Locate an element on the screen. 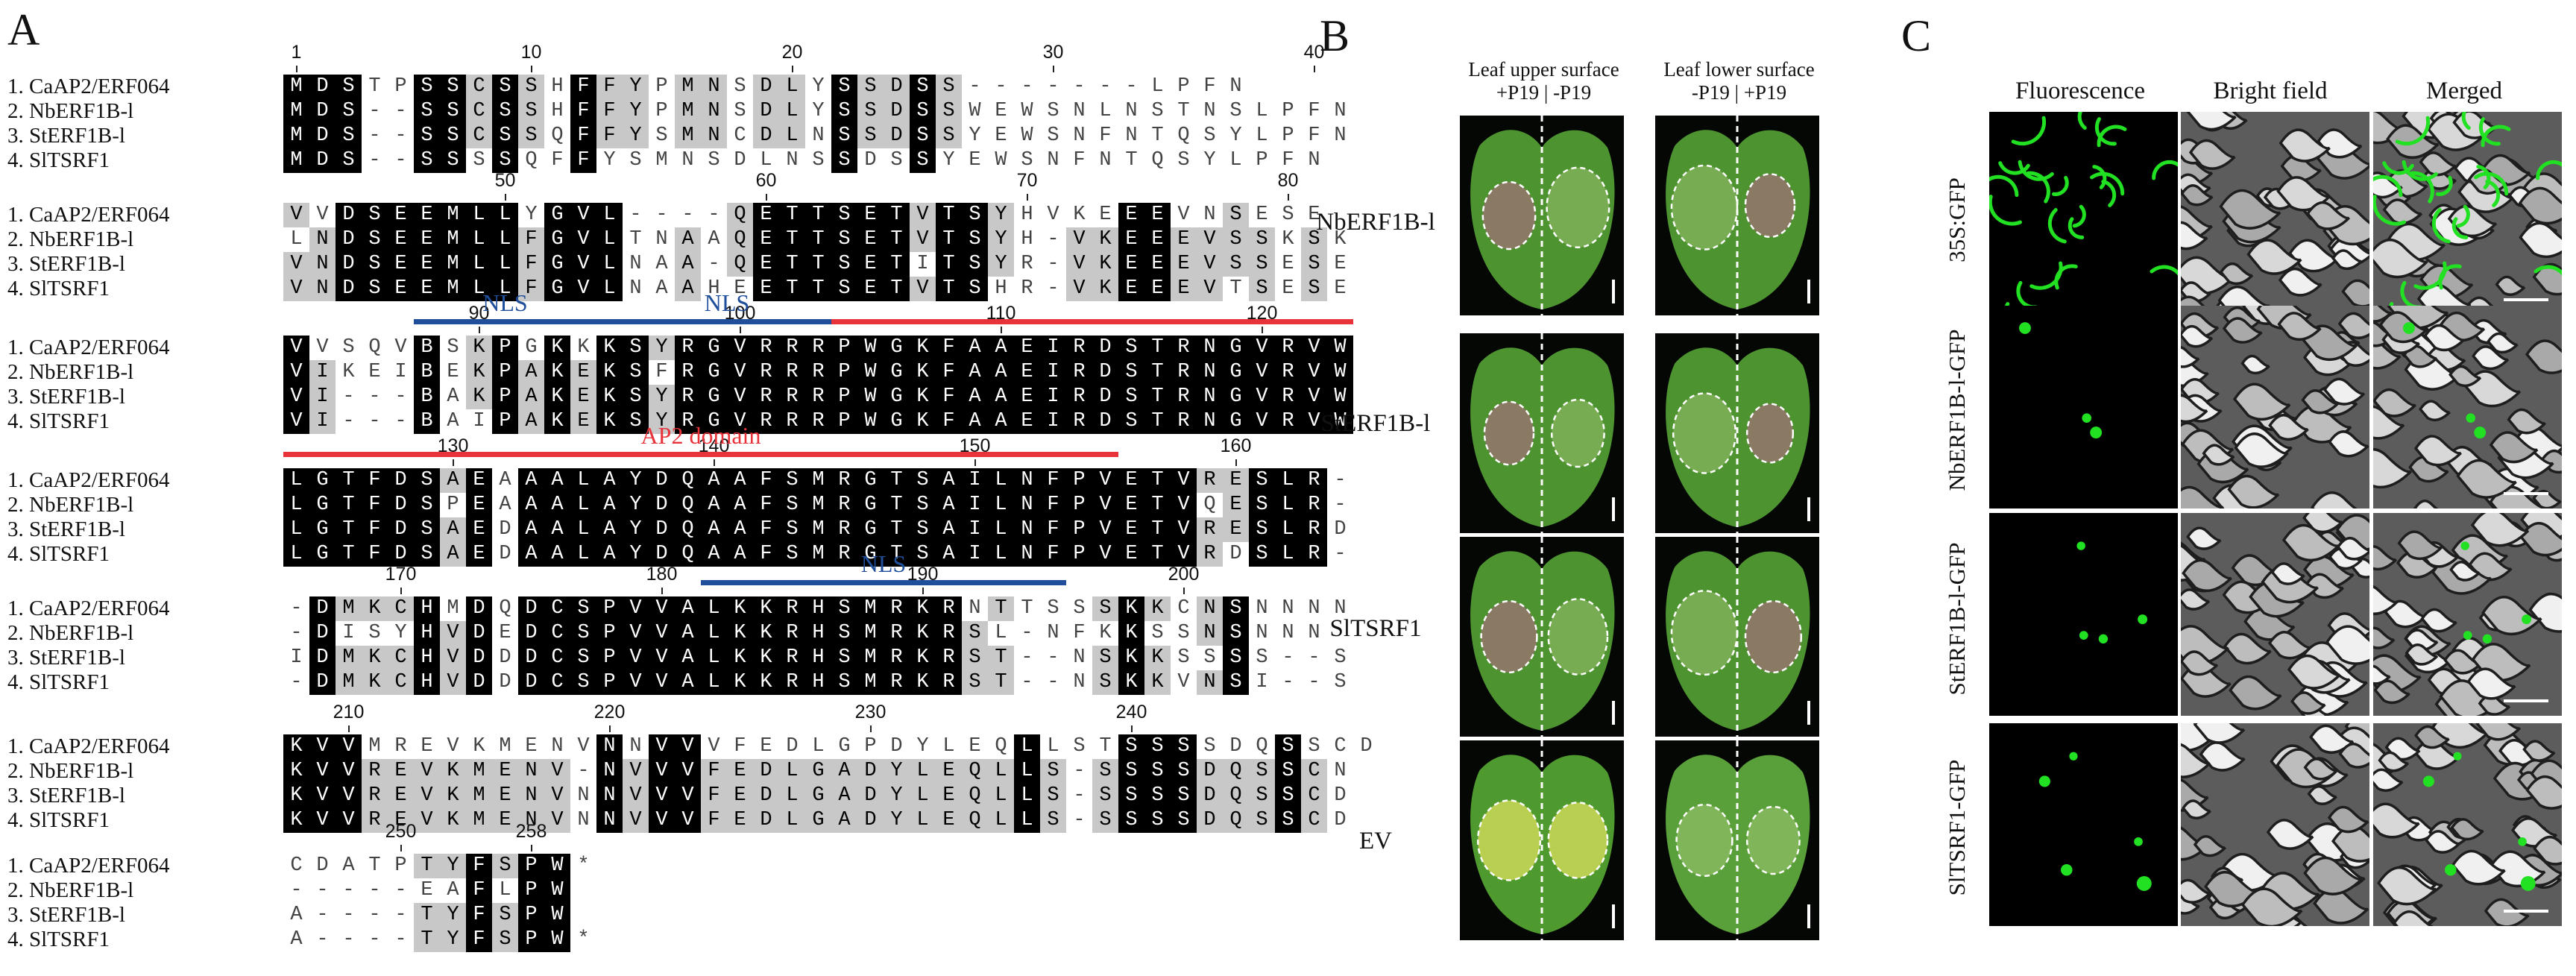 Image resolution: width=2576 pixels, height=976 pixels. residue: W is located at coordinates (1001, 160).